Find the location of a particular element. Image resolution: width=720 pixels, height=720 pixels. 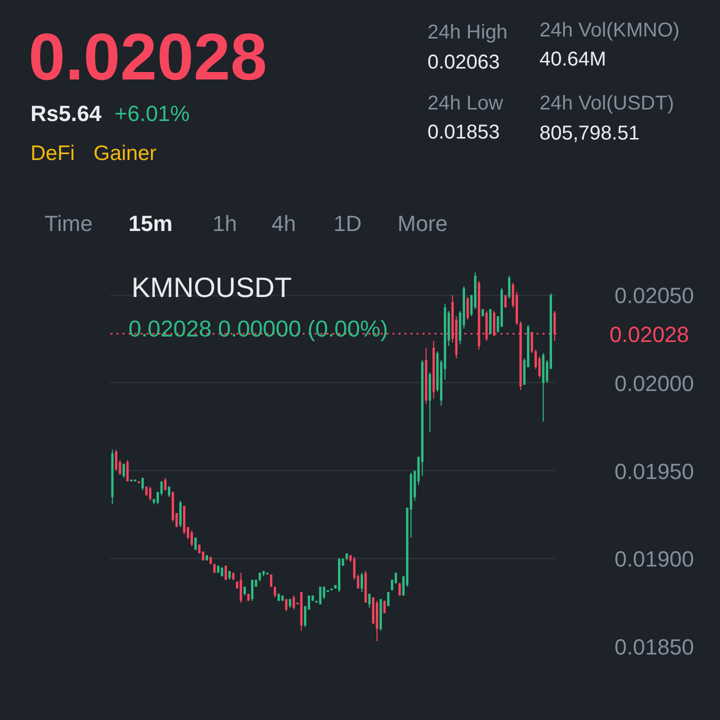

text: 15m is located at coordinates (150, 223).